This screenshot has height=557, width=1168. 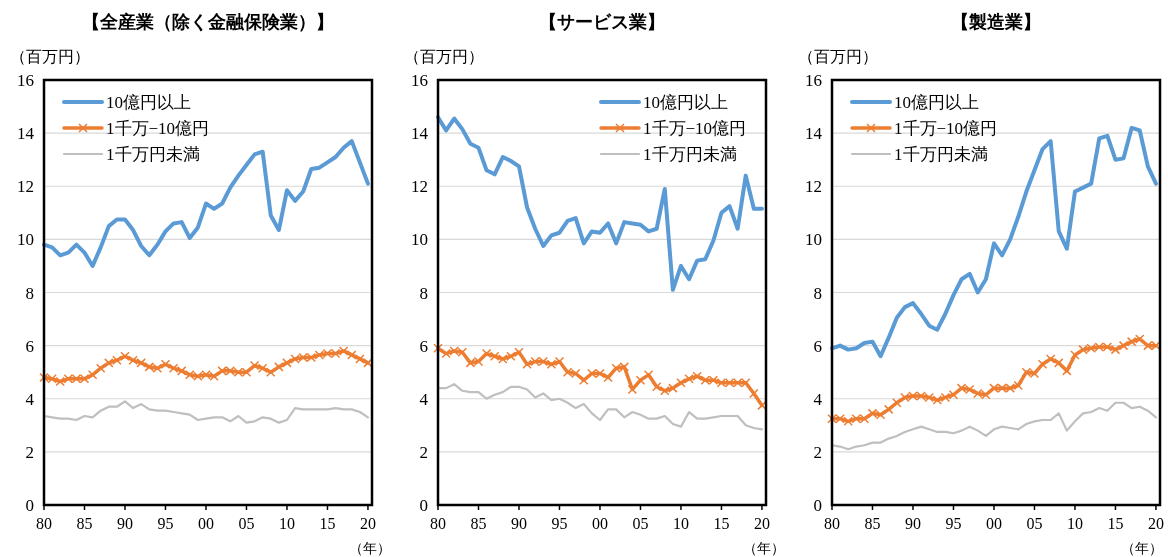 I want to click on chart-title: 【製造業】, so click(x=996, y=22).